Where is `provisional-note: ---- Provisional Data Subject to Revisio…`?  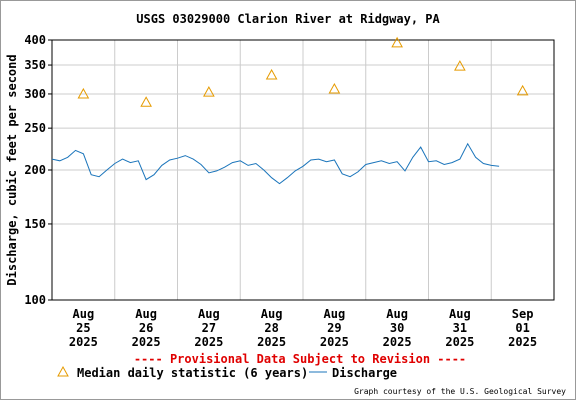 provisional-note: ---- Provisional Data Subject to Revisio… is located at coordinates (300, 359).